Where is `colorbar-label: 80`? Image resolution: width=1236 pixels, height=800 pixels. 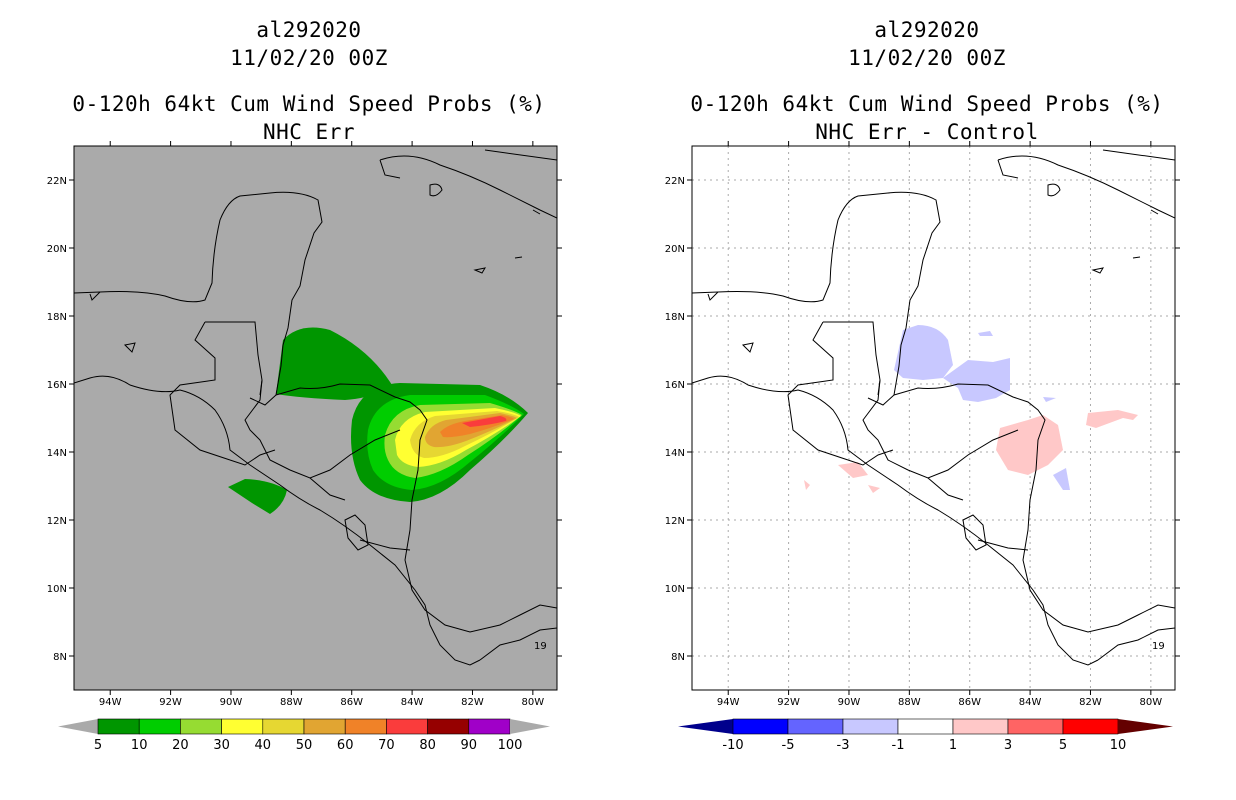 colorbar-label: 80 is located at coordinates (427, 745).